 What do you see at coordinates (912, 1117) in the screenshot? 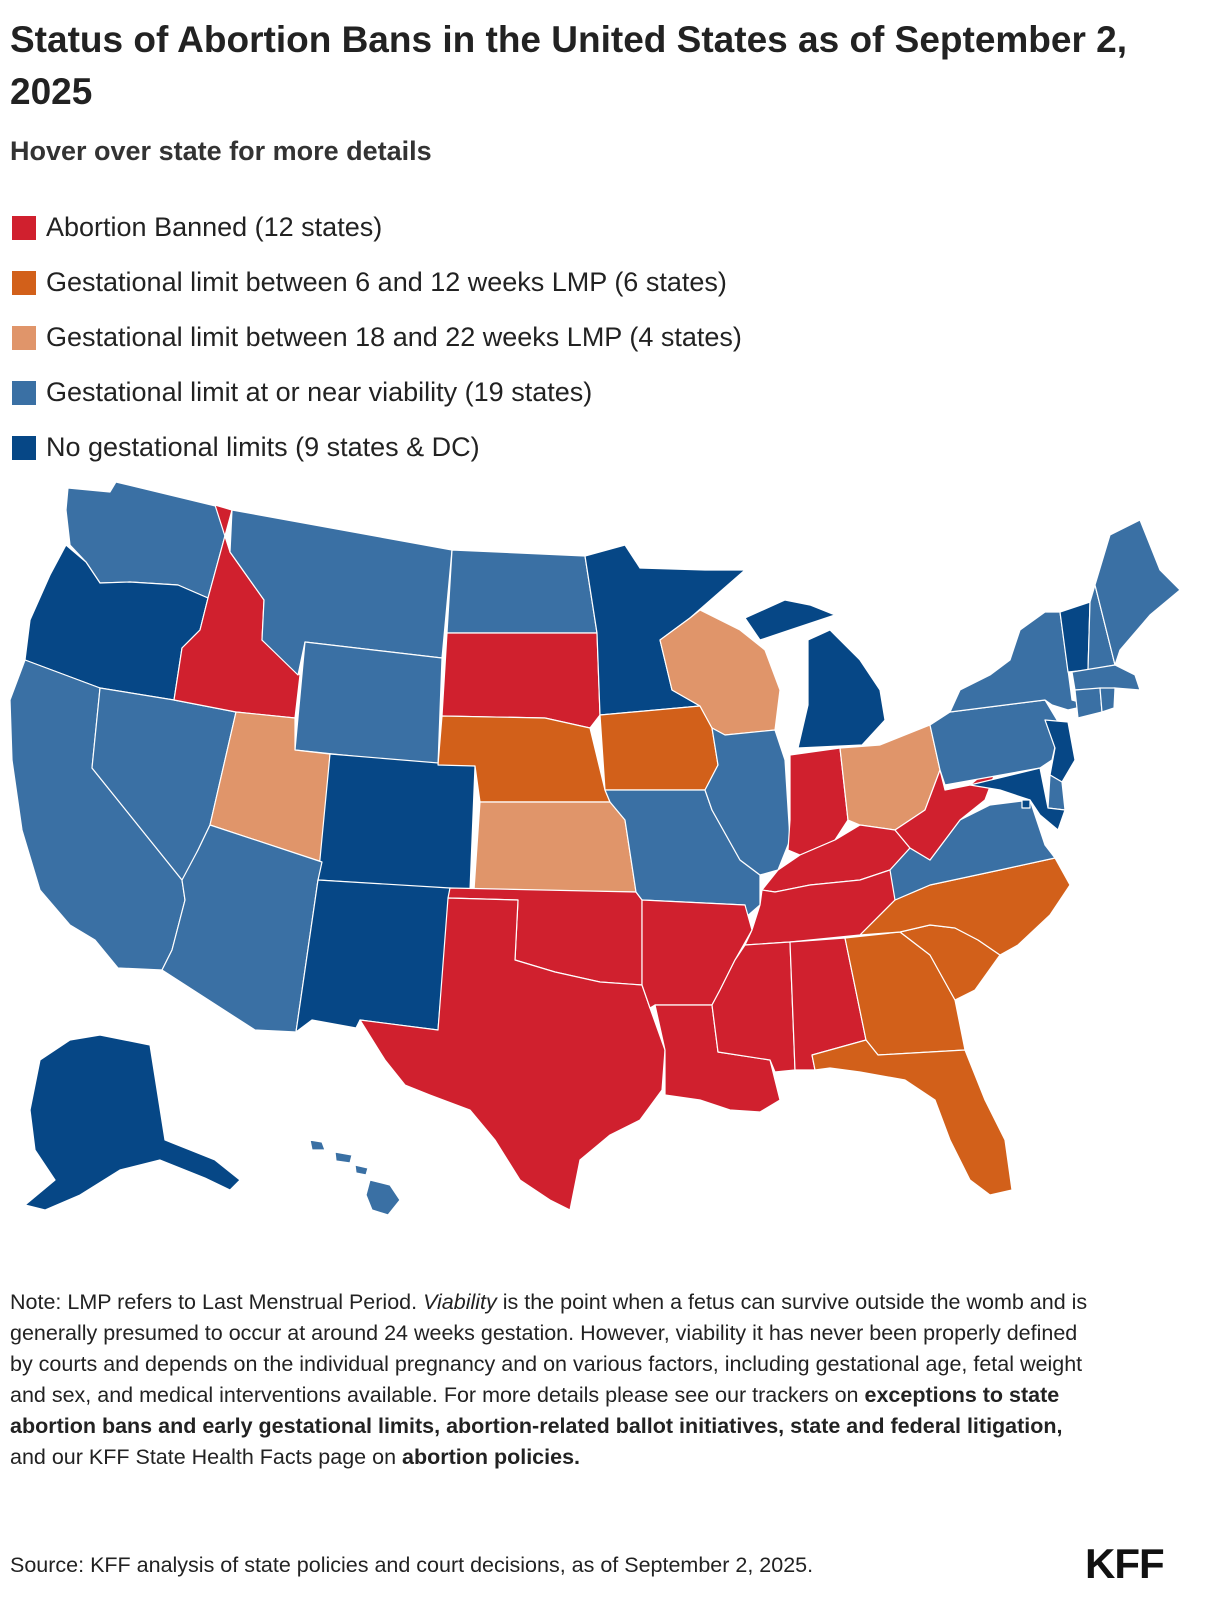
I see `state-fl` at bounding box center [912, 1117].